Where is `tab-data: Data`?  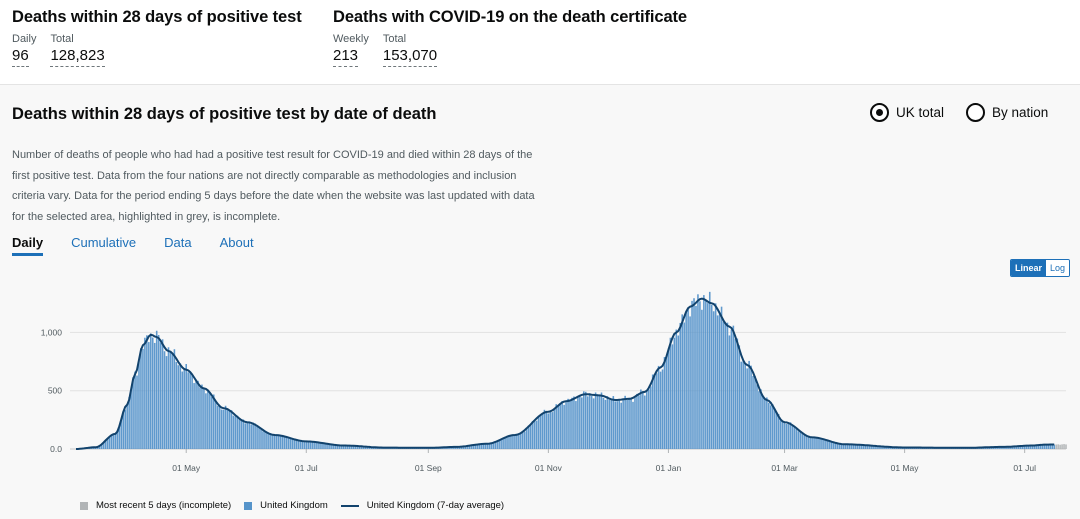 tab-data: Data is located at coordinates (178, 242).